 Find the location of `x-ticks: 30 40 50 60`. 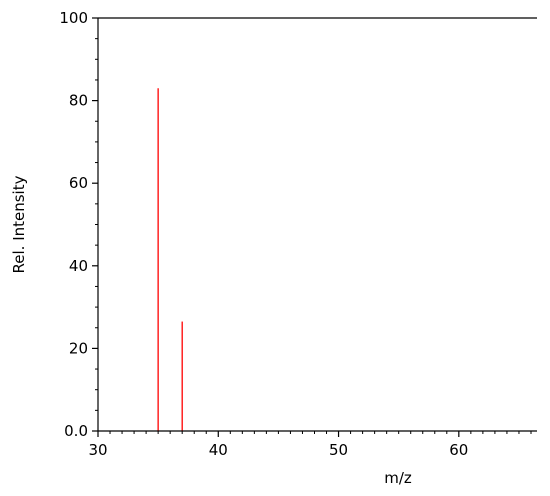

x-ticks: 30 40 50 60 is located at coordinates (278, 445).